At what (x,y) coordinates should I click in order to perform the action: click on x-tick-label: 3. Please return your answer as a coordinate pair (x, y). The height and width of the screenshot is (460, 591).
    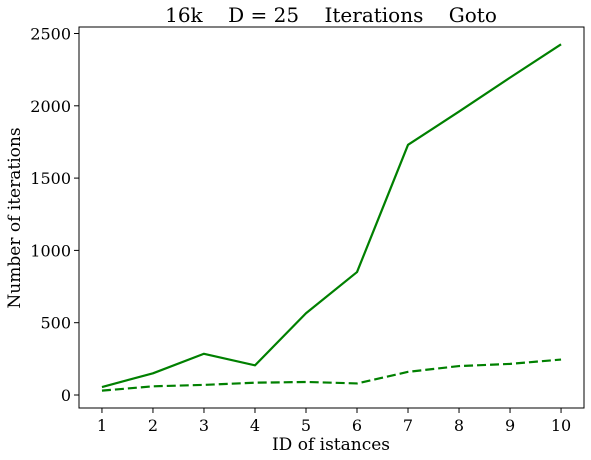
    Looking at the image, I should click on (204, 425).